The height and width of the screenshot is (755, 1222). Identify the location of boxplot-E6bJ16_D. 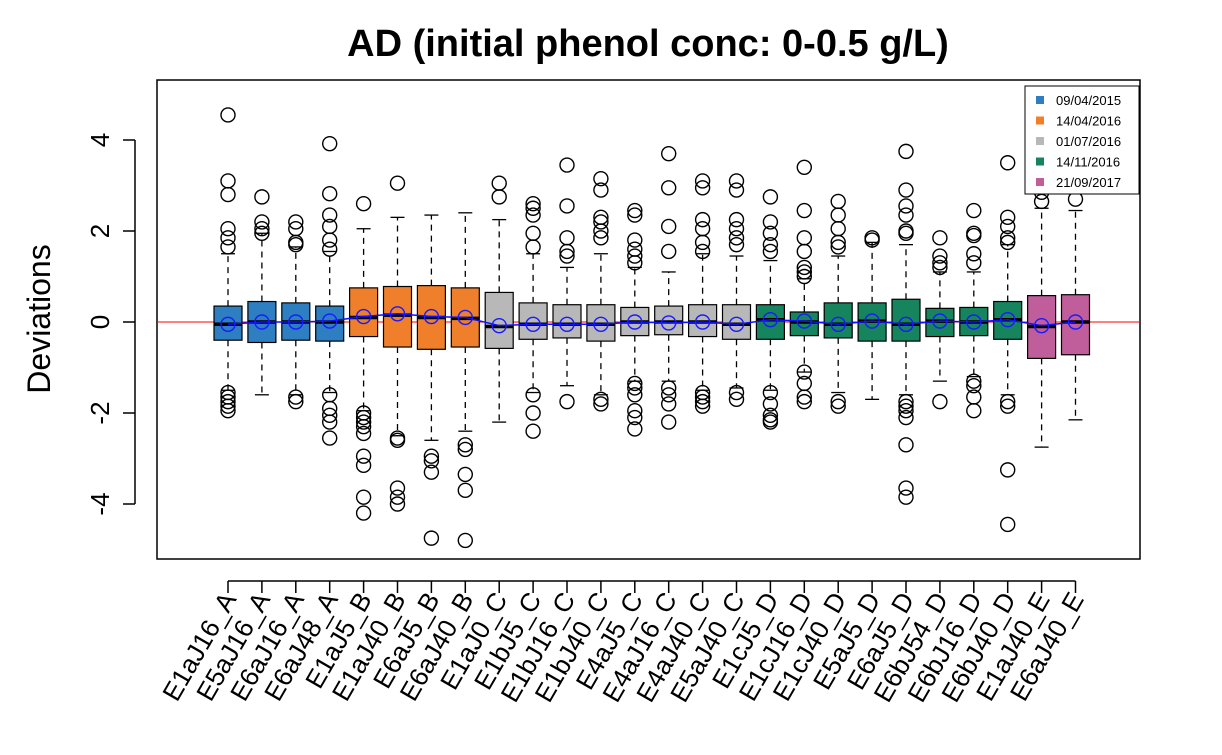
(974, 310).